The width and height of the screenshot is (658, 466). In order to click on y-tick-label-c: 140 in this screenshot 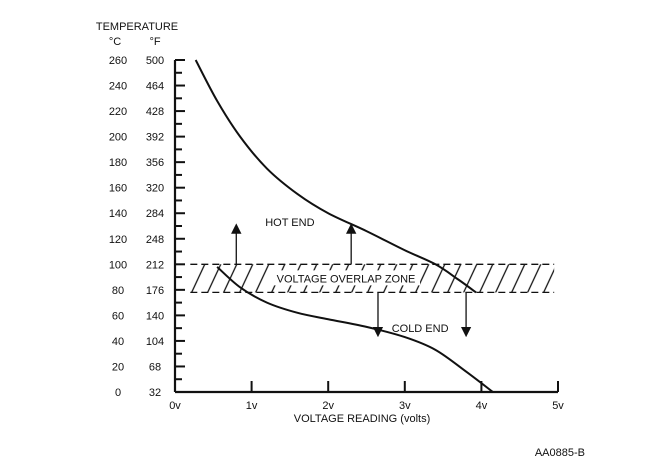, I will do `click(118, 214)`.